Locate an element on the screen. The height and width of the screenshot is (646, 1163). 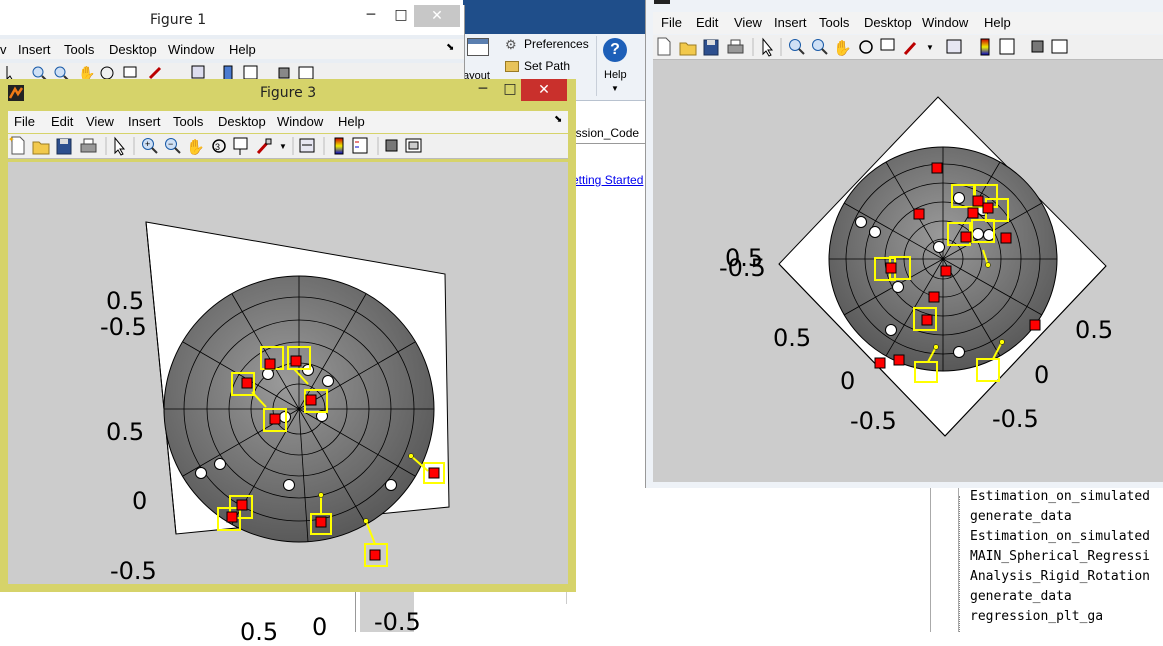
show-plot-tools-icon is located at coordinates (413, 145).